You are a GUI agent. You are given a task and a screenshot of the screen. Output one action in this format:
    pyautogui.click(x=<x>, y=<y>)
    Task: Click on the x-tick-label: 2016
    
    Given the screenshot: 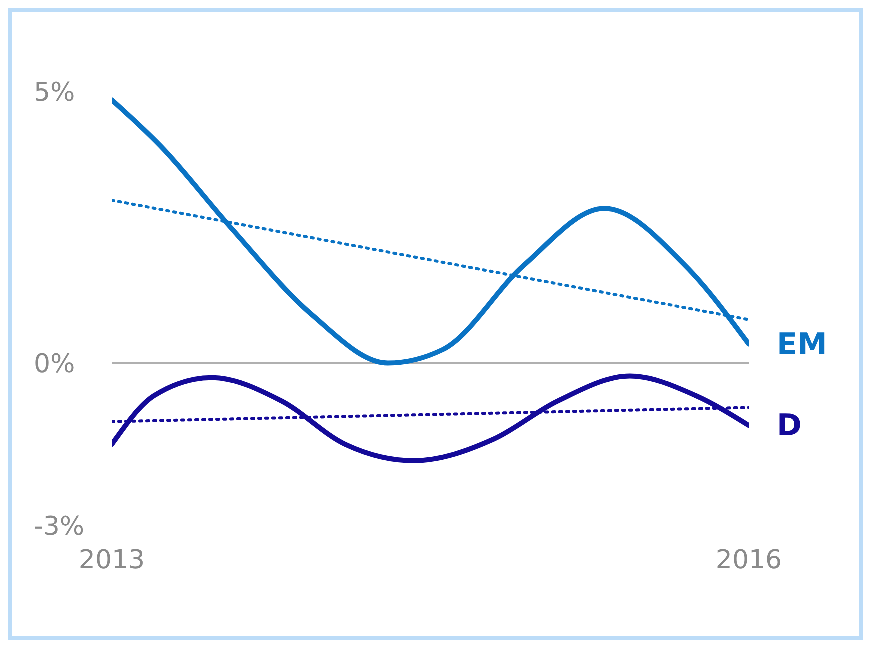 What is the action you would take?
    pyautogui.click(x=749, y=560)
    